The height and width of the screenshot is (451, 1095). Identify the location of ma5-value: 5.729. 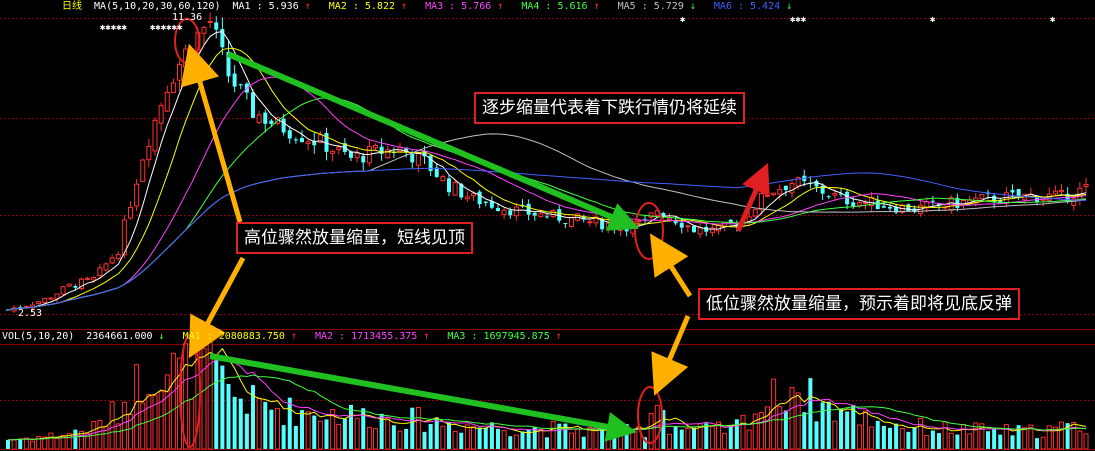
(668, 6).